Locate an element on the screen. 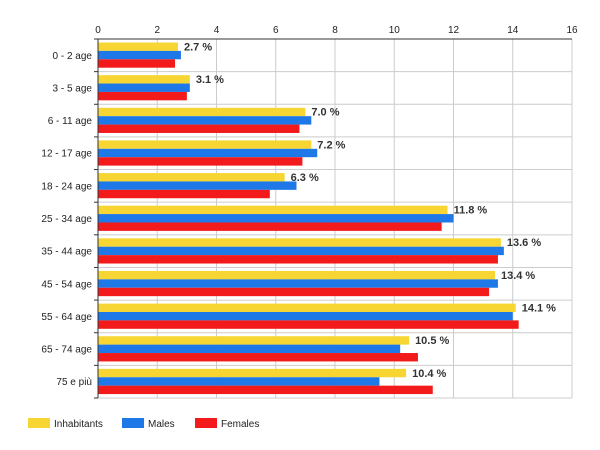 This screenshot has width=600, height=450. x-tick-label: 0 is located at coordinates (98, 30).